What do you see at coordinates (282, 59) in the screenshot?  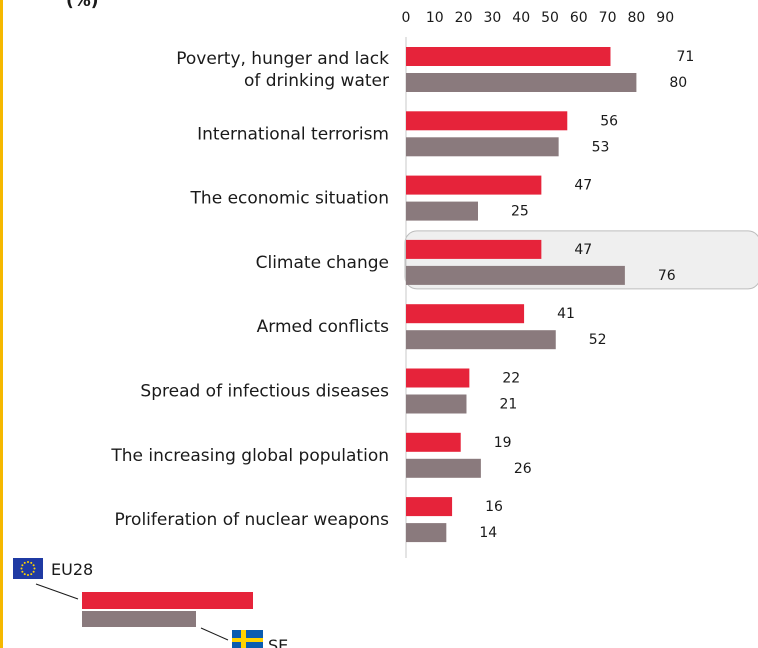 I see `category-label: Poverty, hunger and lack` at bounding box center [282, 59].